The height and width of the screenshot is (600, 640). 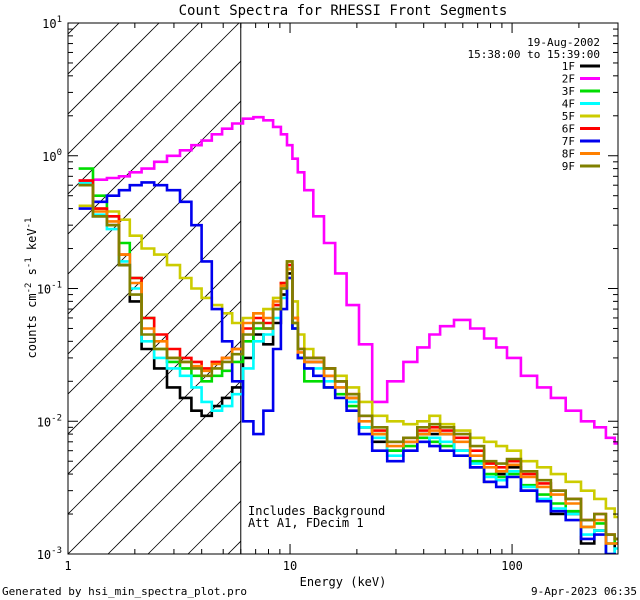 What do you see at coordinates (563, 42) in the screenshot?
I see `legend-date: 19-Aug-2002` at bounding box center [563, 42].